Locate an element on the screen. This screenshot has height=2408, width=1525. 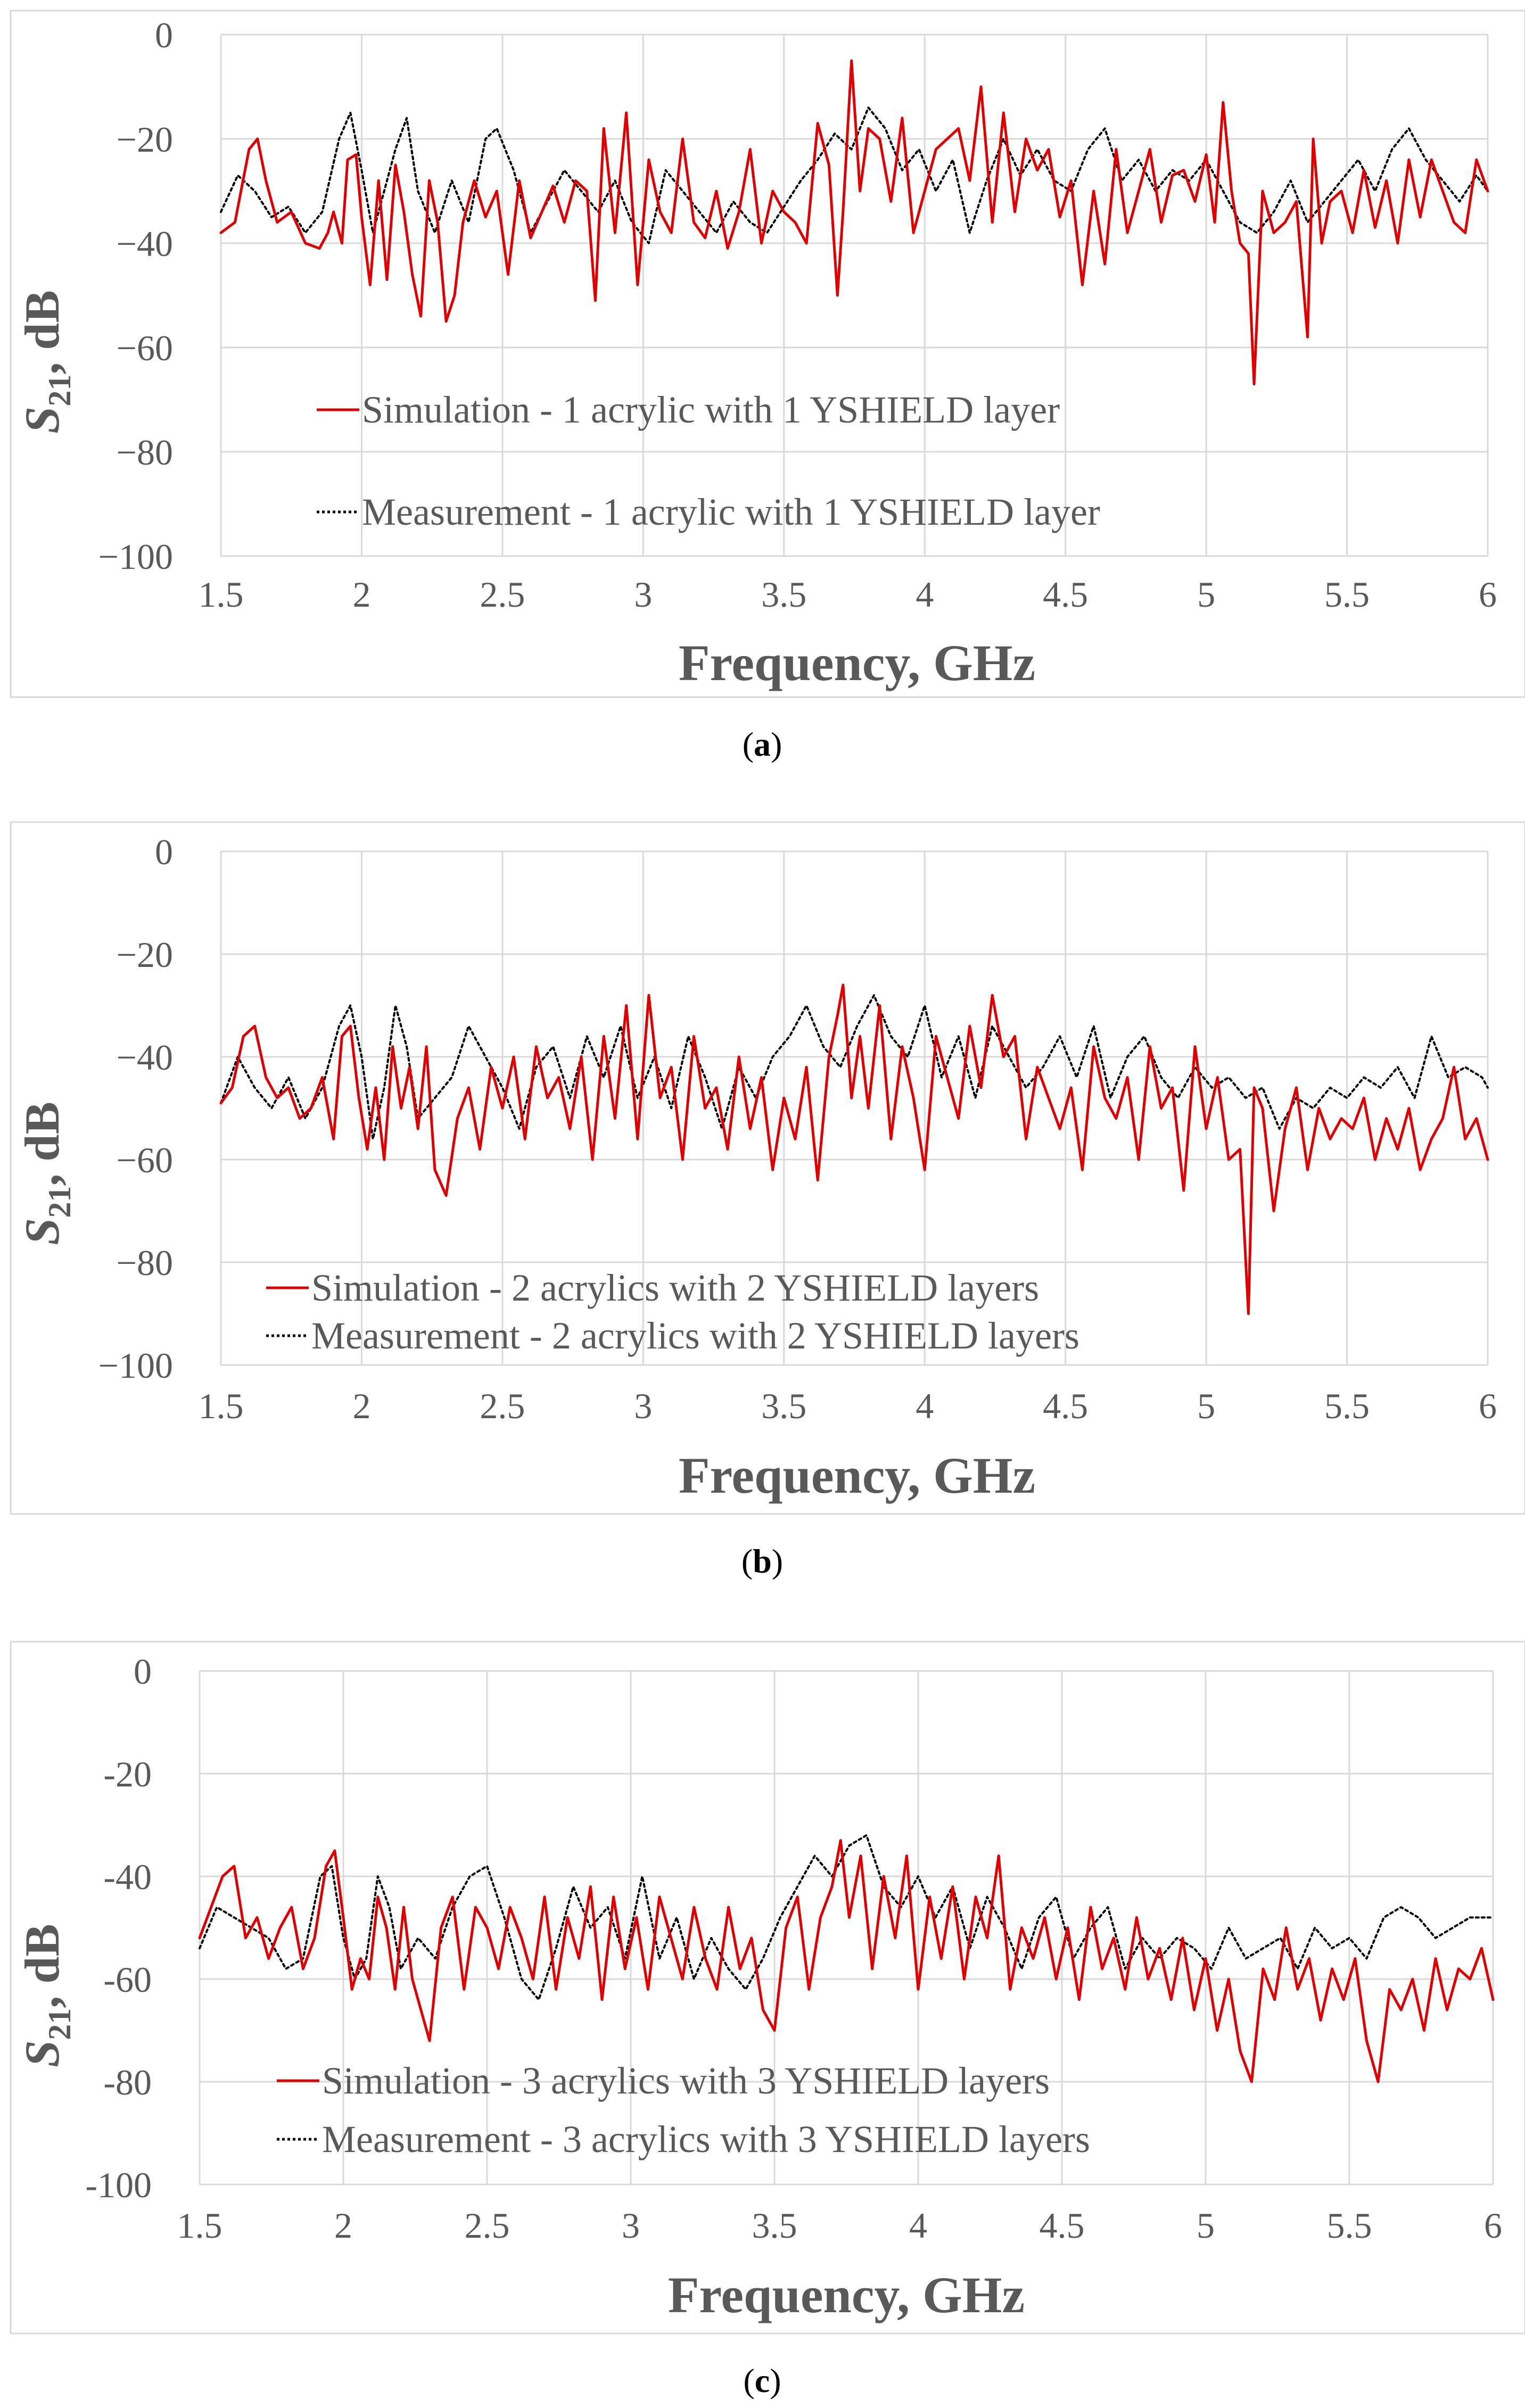
y-tick-label: -40 is located at coordinates (127, 1877).